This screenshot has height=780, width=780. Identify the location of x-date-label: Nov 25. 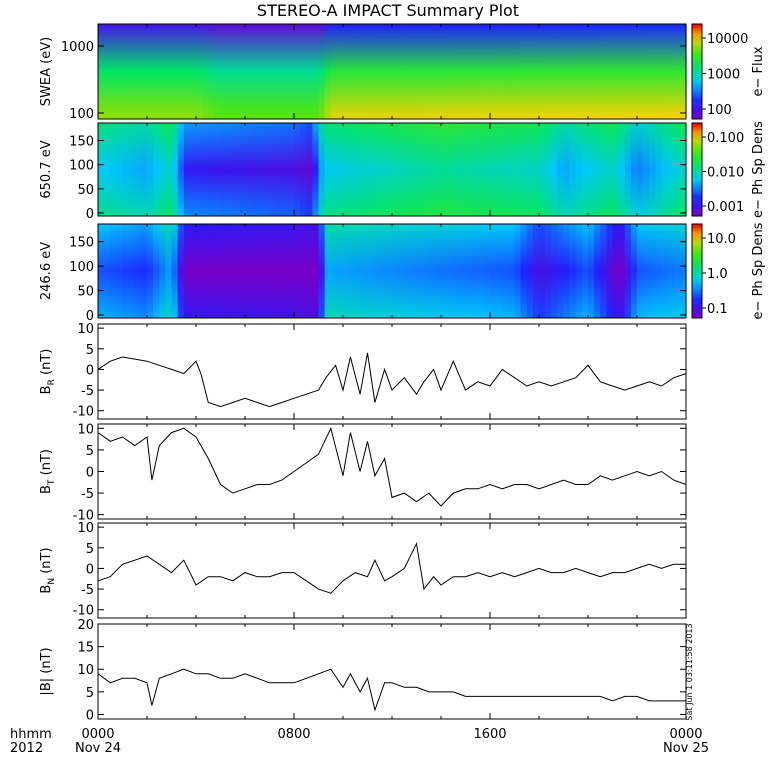
(686, 748).